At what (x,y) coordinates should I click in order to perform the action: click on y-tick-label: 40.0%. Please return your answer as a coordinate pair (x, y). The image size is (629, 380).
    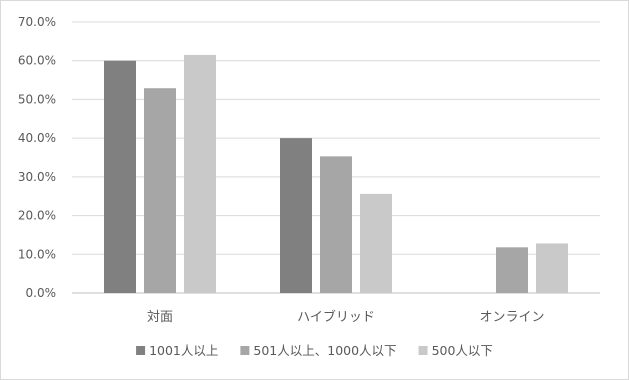
    Looking at the image, I should click on (37, 138).